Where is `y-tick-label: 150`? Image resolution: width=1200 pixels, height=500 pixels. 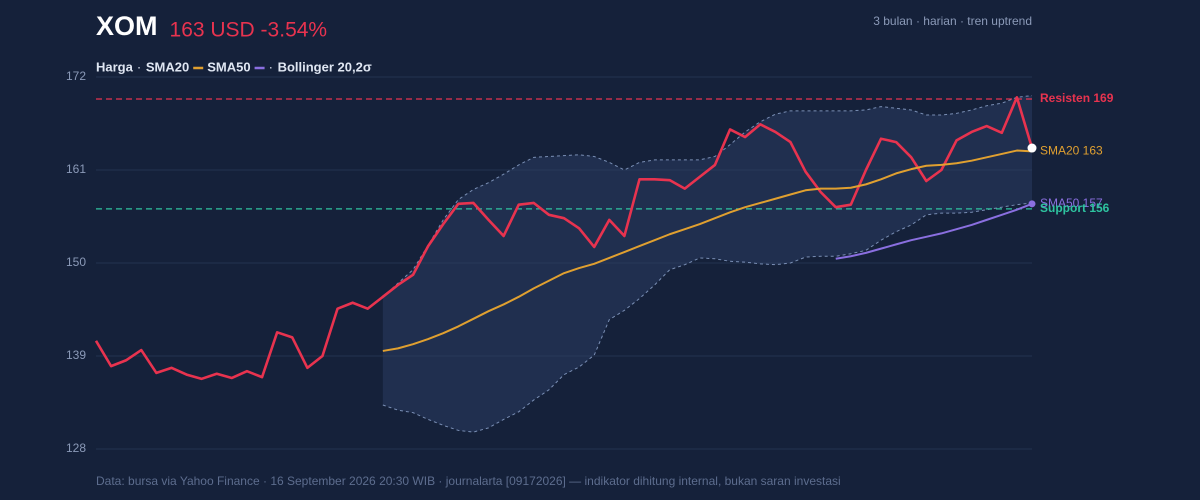 y-tick-label: 150 is located at coordinates (76, 262).